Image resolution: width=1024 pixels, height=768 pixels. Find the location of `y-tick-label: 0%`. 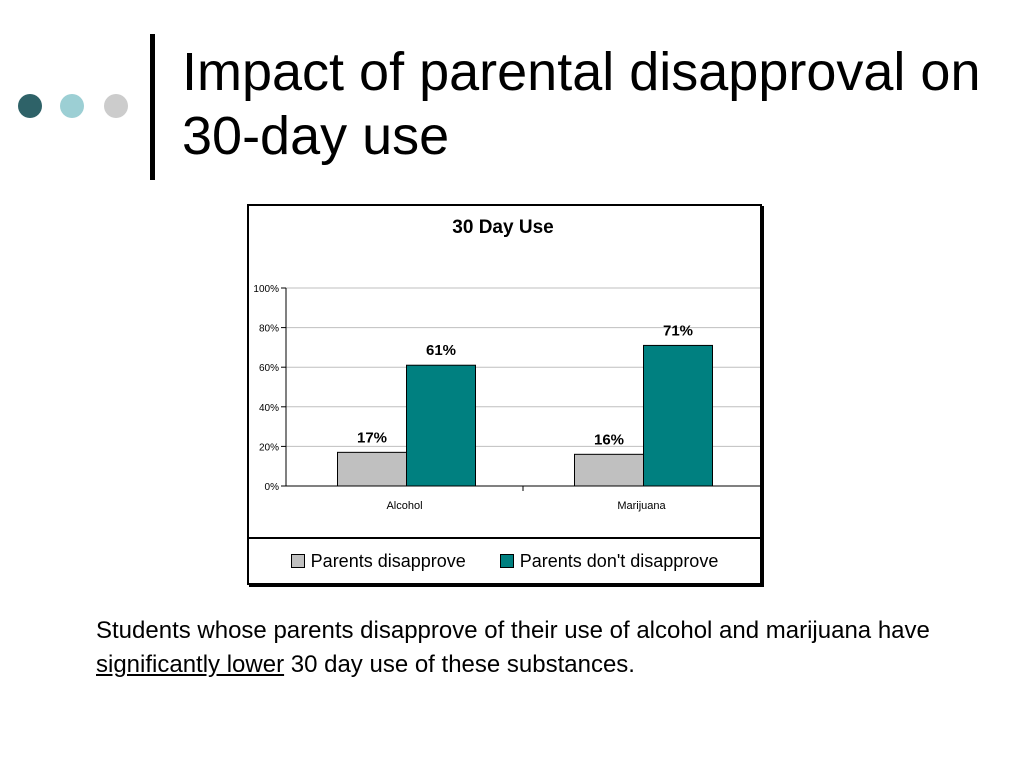

y-tick-label: 0% is located at coordinates (272, 487).